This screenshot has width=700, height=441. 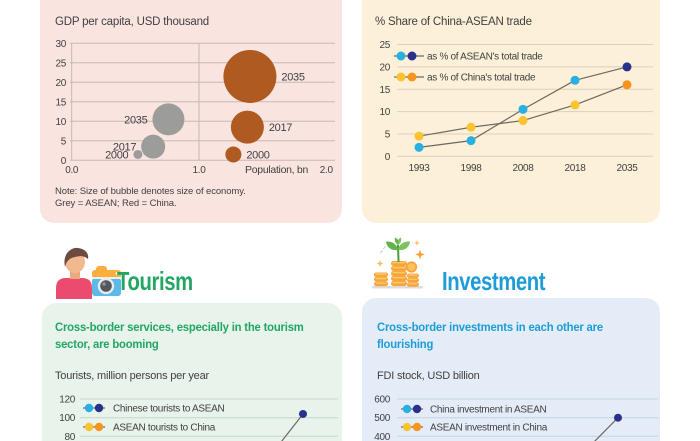 I want to click on trade-chart-title: % Share of China-ASEAN trade, so click(x=453, y=22).